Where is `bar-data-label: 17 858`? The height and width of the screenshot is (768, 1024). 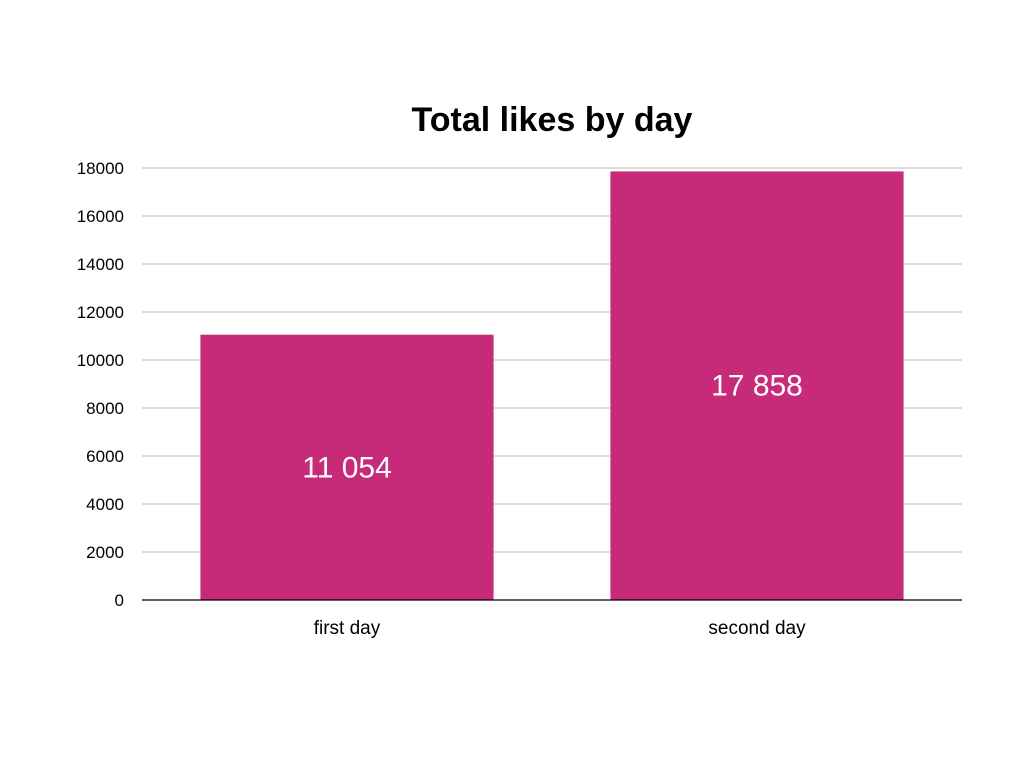
bar-data-label: 17 858 is located at coordinates (757, 386).